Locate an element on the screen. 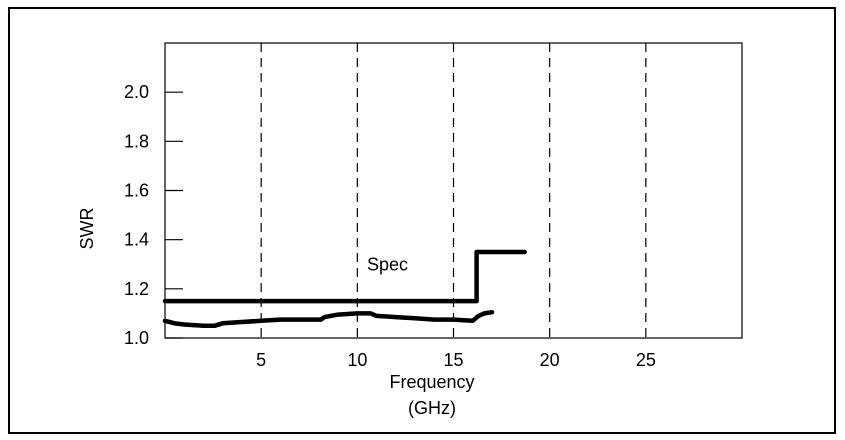 The height and width of the screenshot is (440, 845). y-tick-label: 1.2 is located at coordinates (136, 289).